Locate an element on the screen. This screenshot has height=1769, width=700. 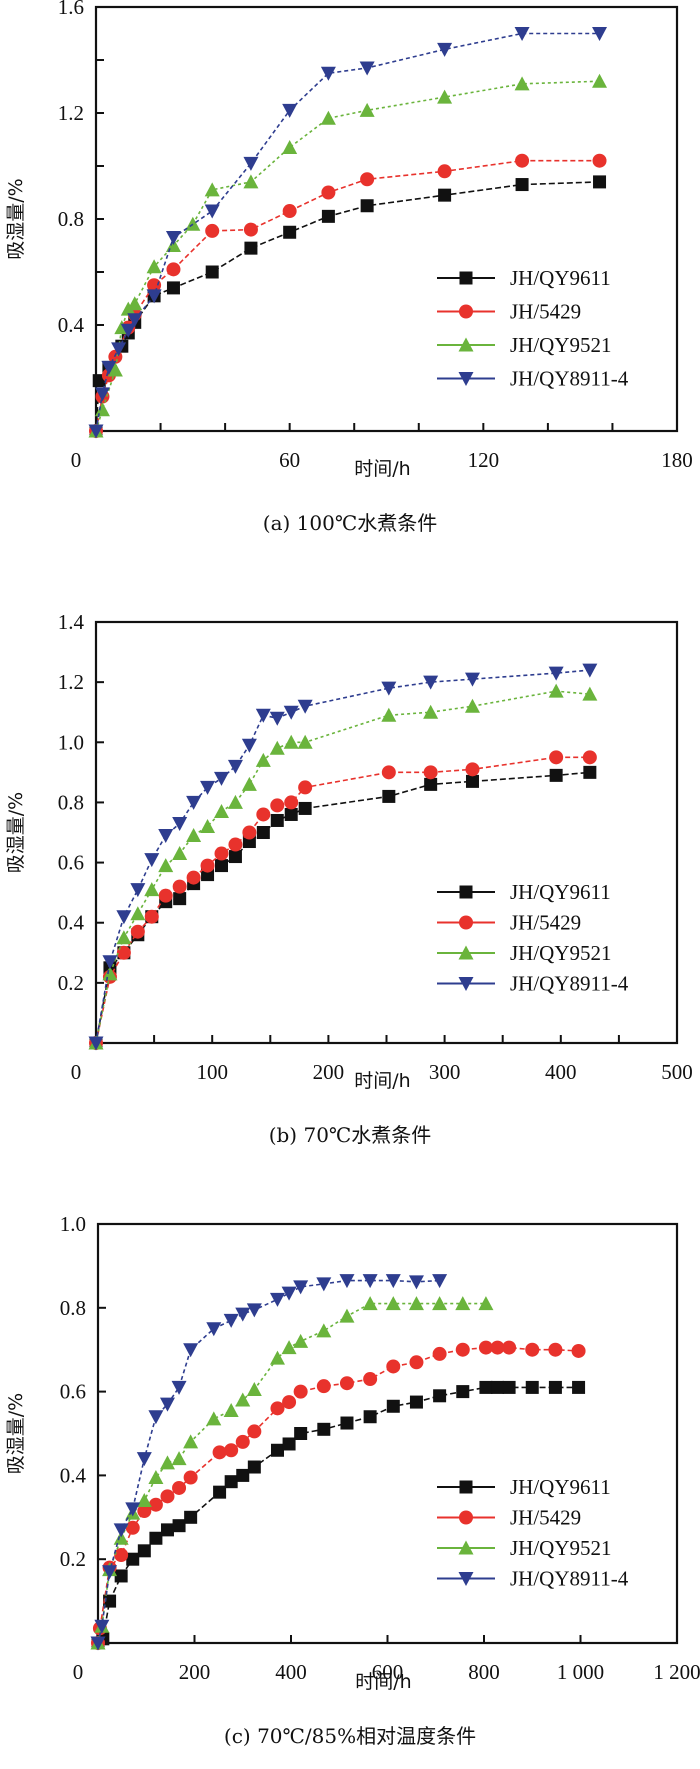
y-tick-label: 0.6 is located at coordinates (71, 863).